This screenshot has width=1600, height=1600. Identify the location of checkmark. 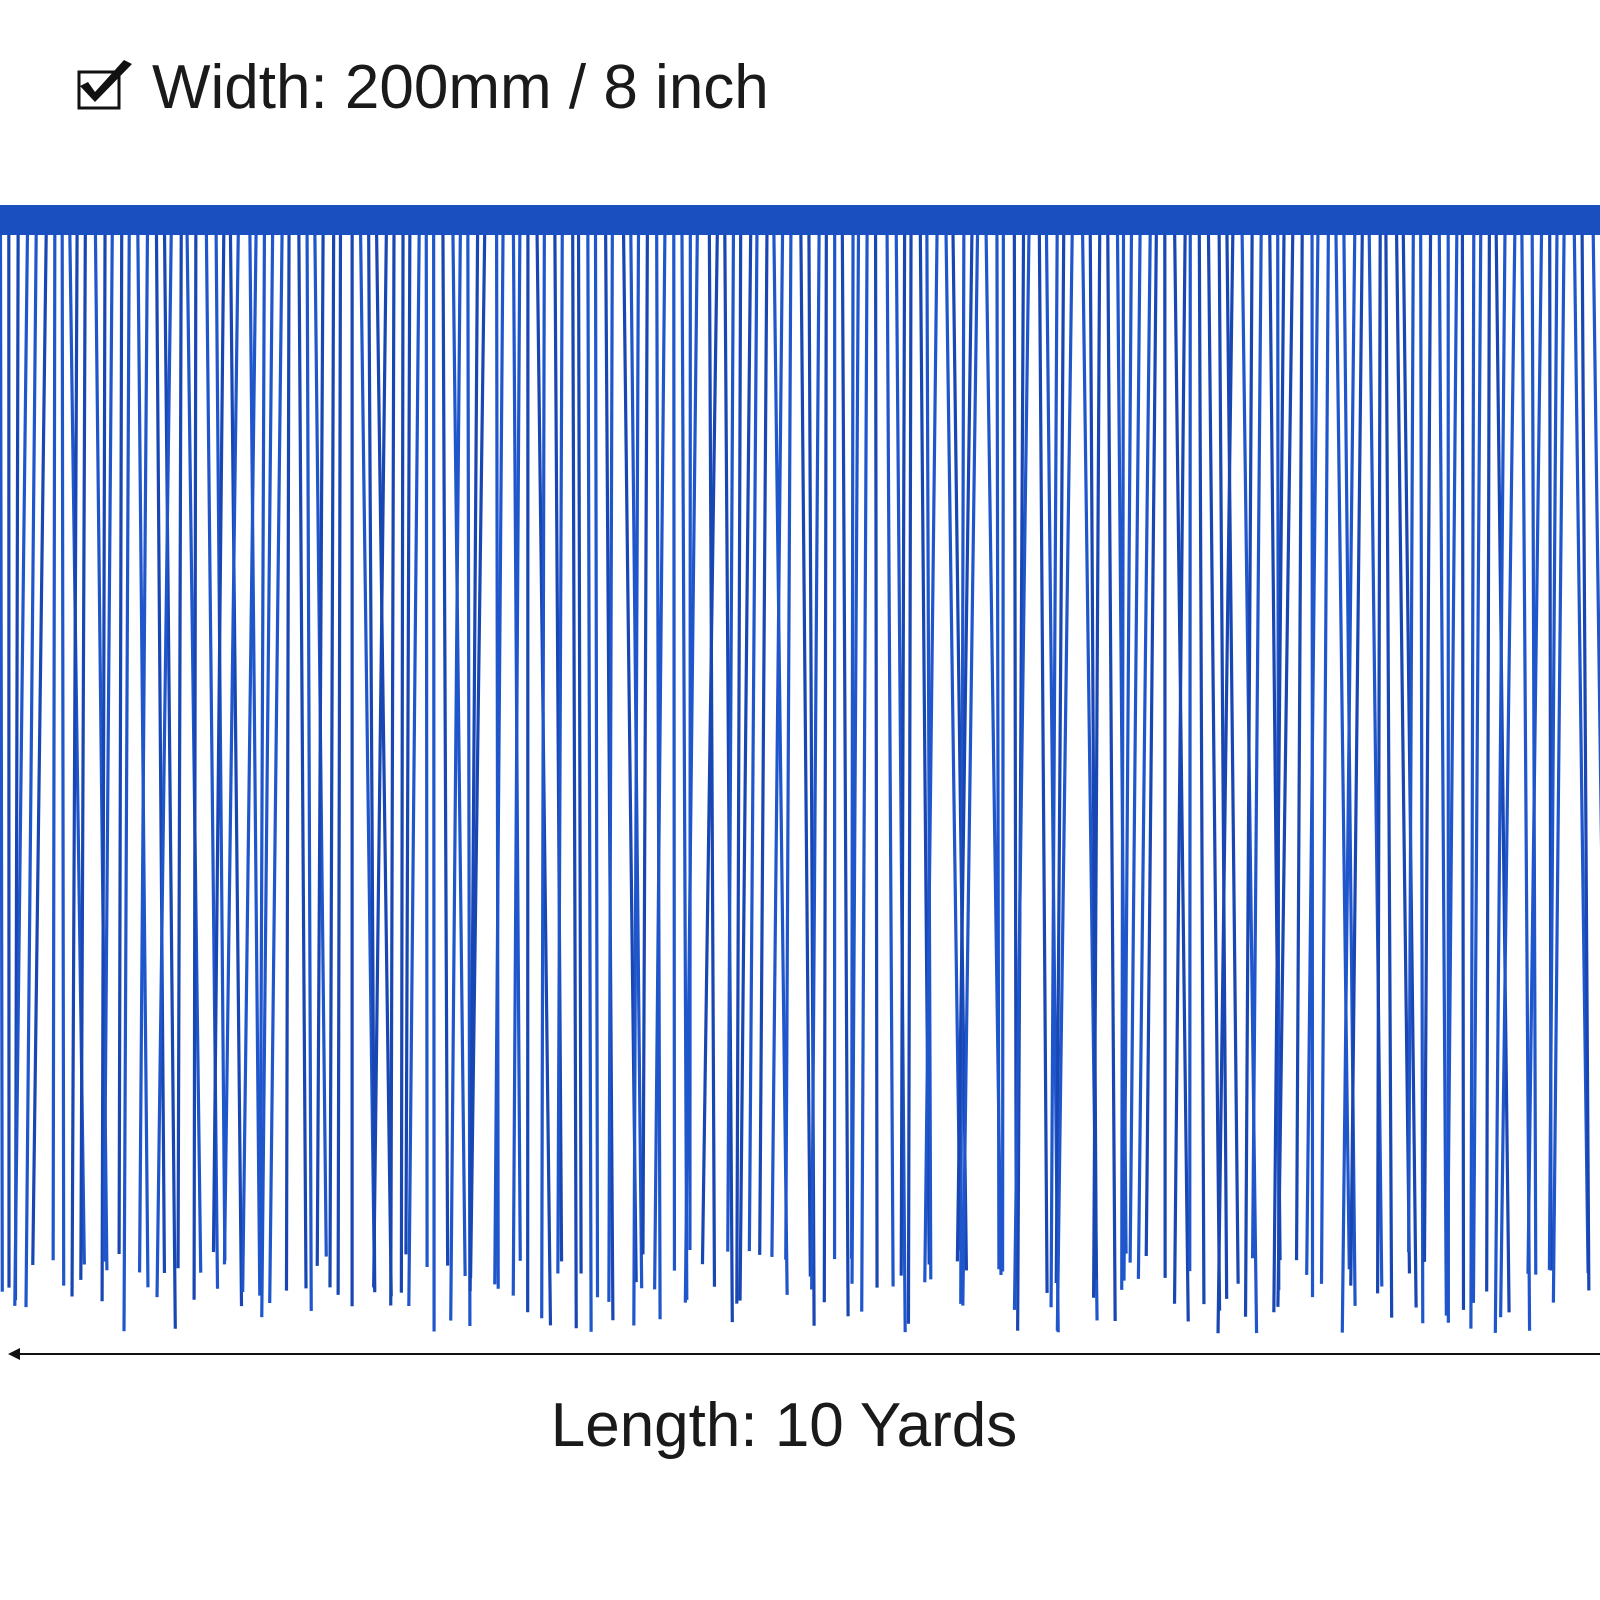
(106, 81).